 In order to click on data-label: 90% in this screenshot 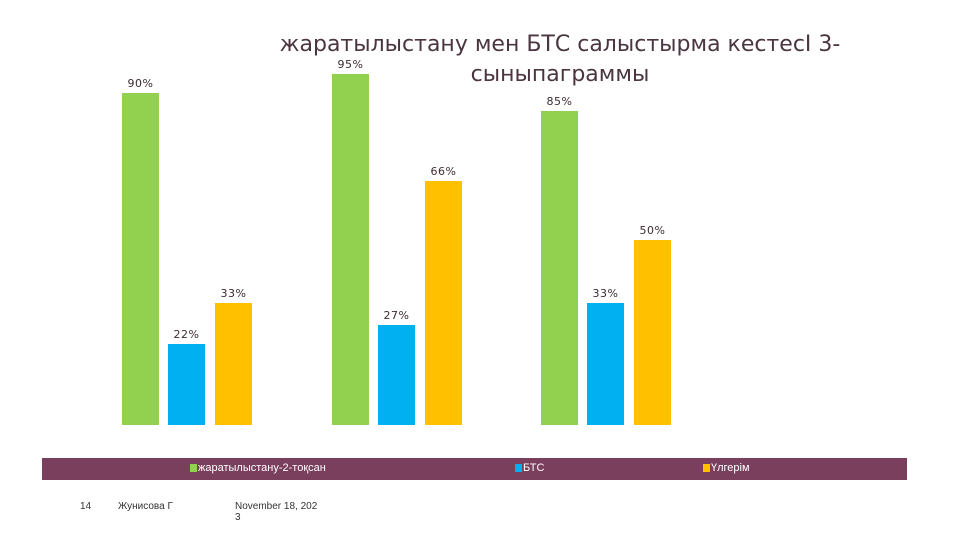, I will do `click(140, 83)`.